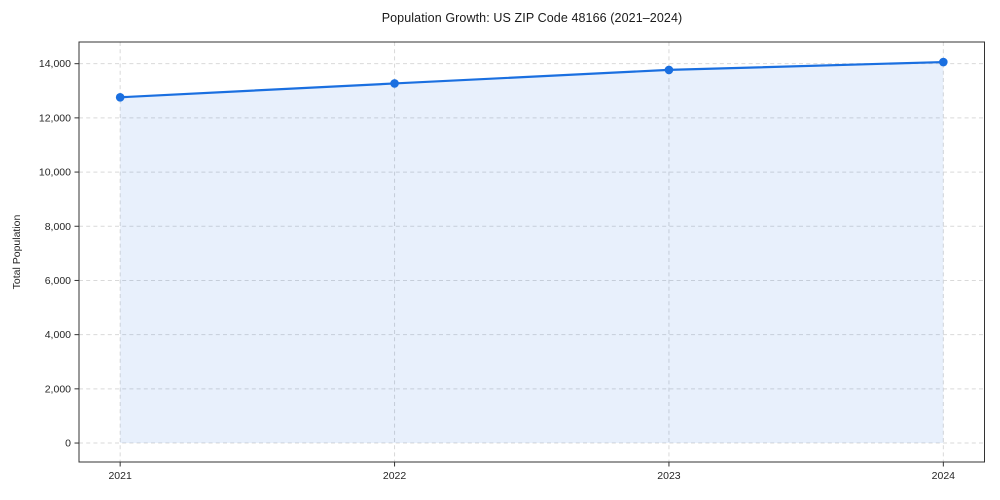 This screenshot has width=1000, height=500. Describe the element at coordinates (58, 281) in the screenshot. I see `y-tick-label: 6,000` at that location.